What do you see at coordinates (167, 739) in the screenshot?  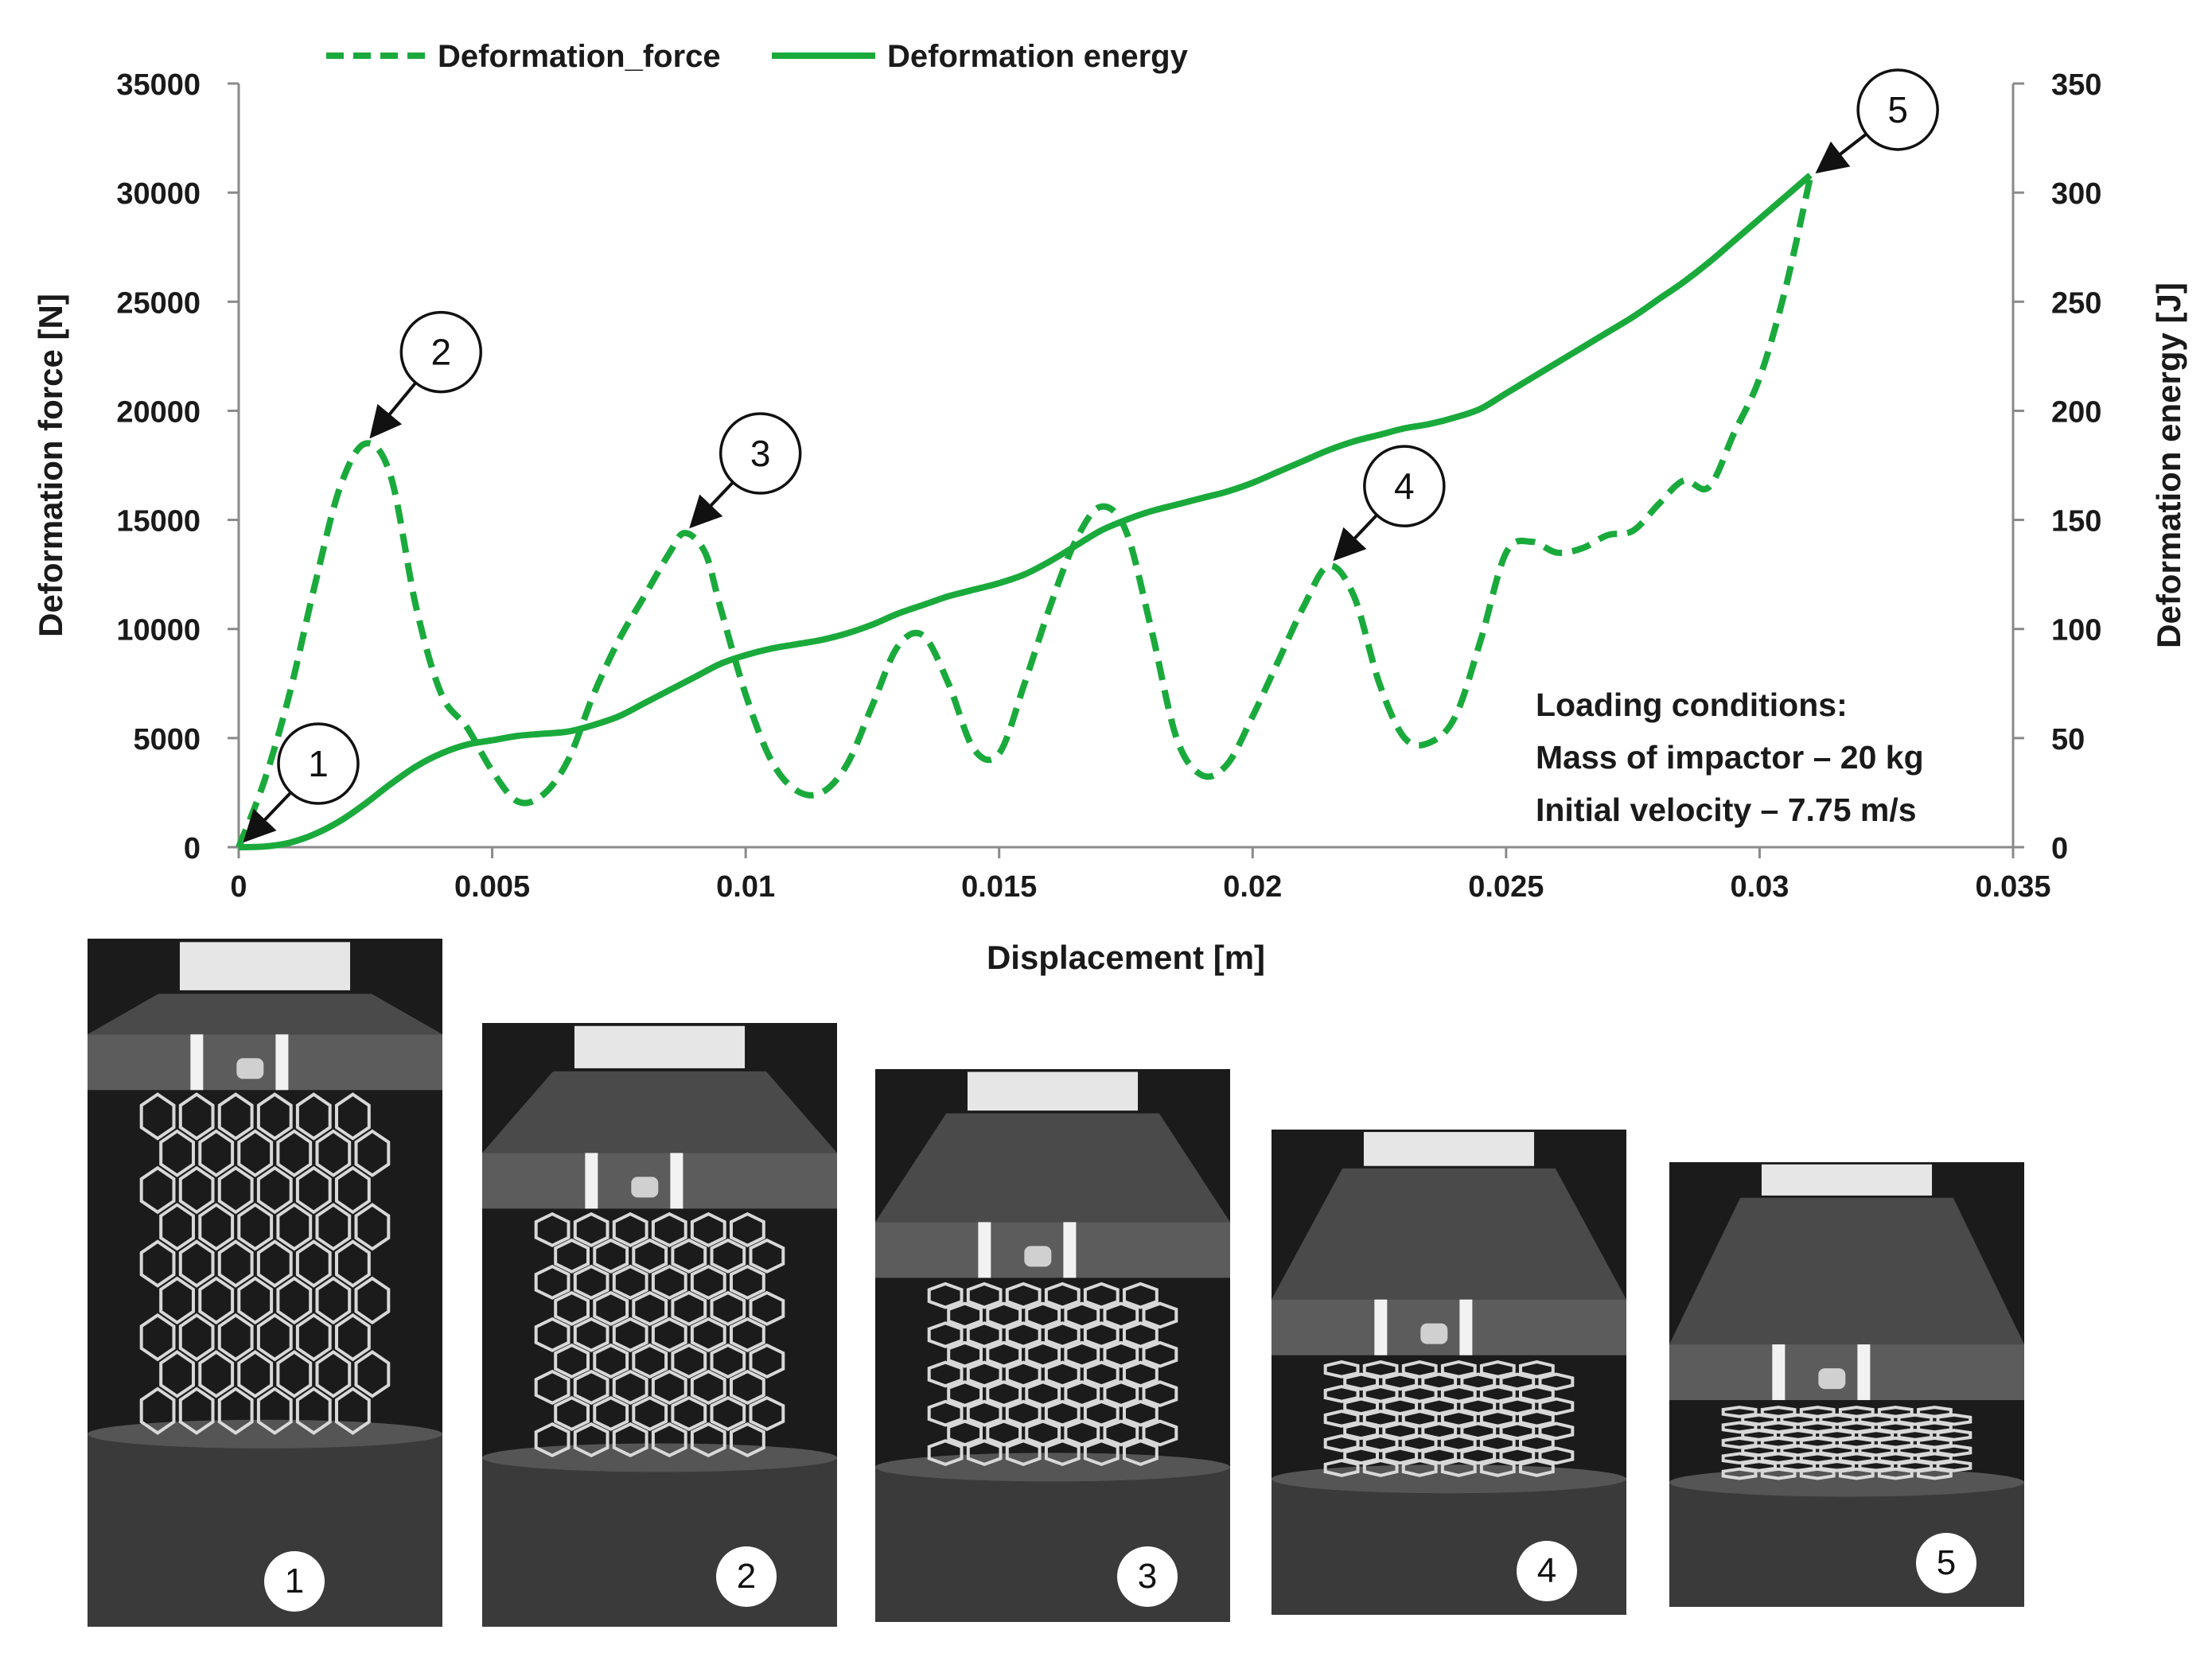 I see `y-tick-label: 5000` at bounding box center [167, 739].